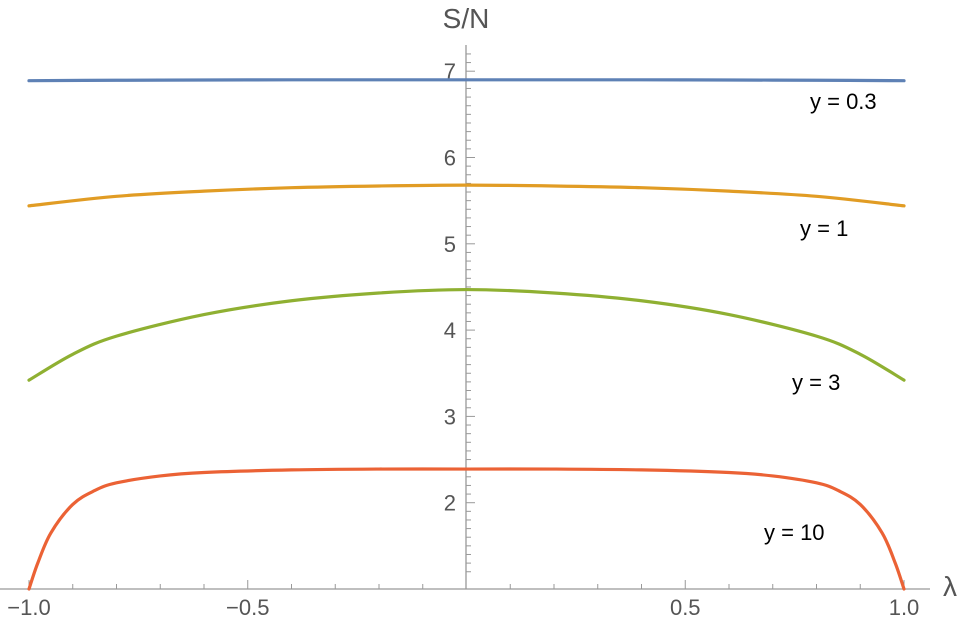 The width and height of the screenshot is (961, 627). Describe the element at coordinates (816, 382) in the screenshot. I see `series-label-y-3: y = 3` at that location.